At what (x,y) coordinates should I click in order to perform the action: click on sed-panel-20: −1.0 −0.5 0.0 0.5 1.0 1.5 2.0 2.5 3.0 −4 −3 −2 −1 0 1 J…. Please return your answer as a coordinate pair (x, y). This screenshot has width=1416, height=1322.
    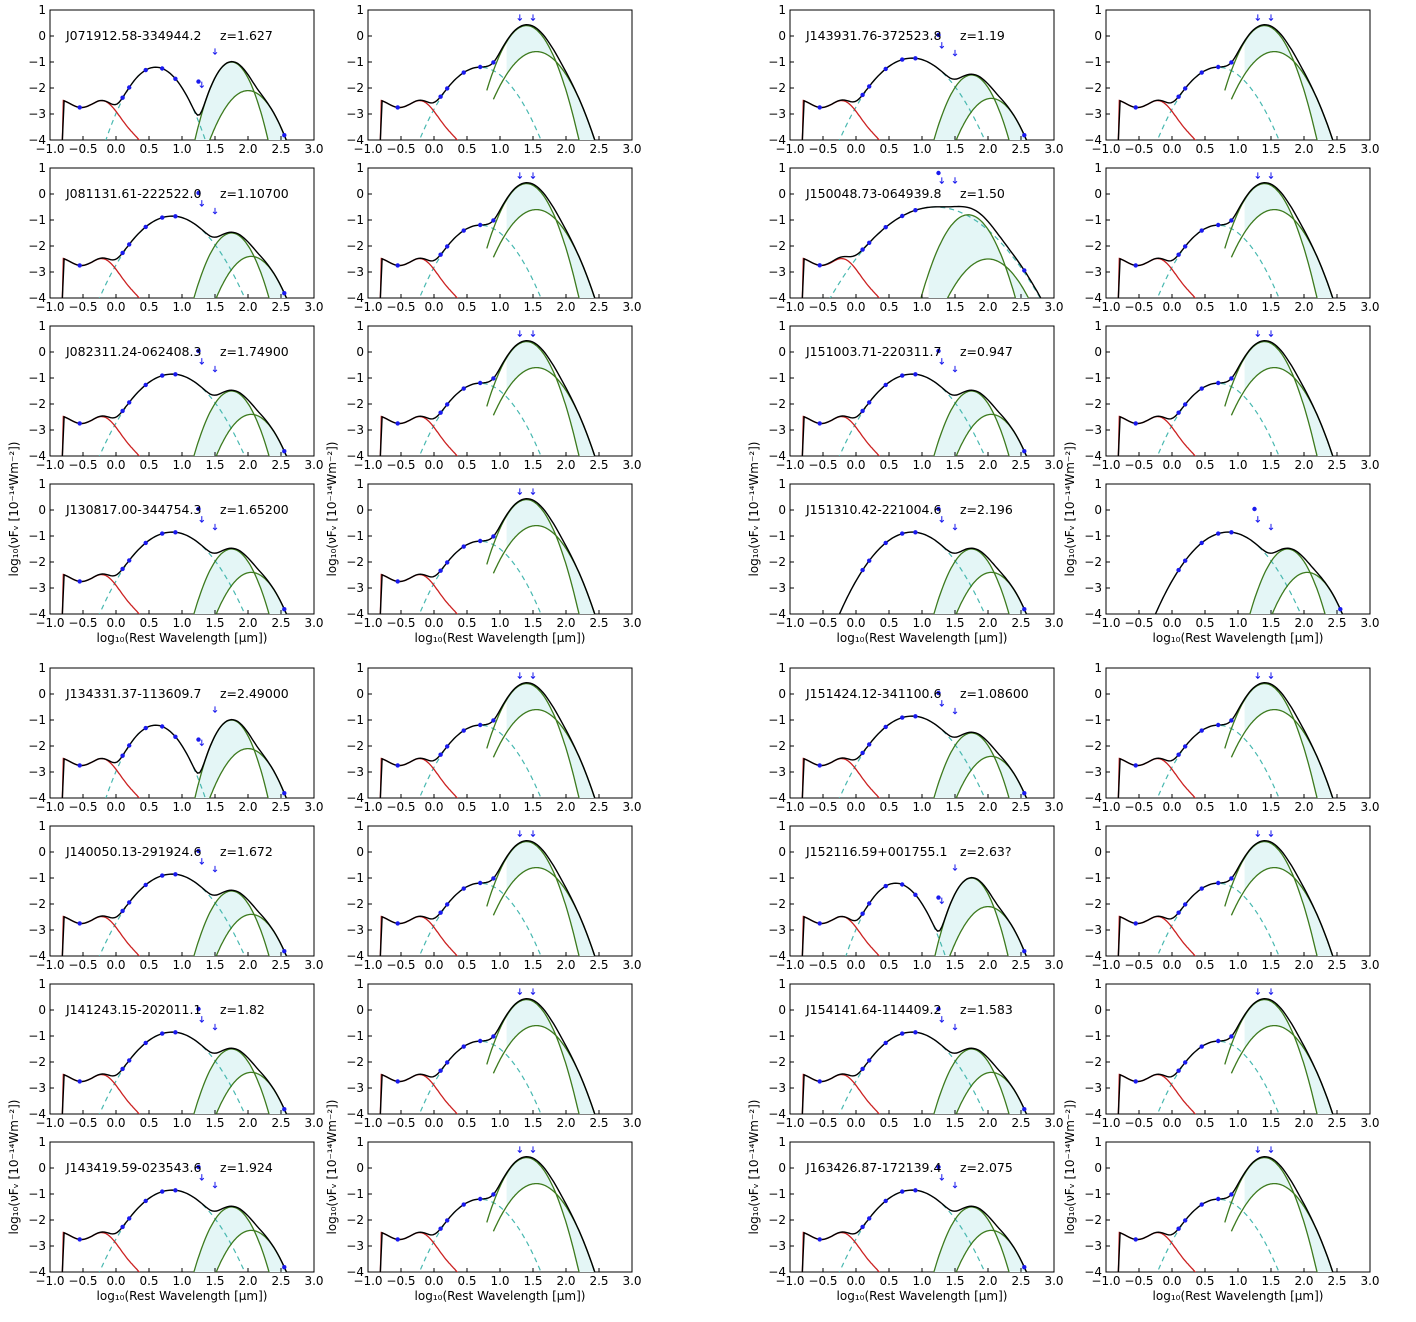
    Looking at the image, I should click on (175, 895).